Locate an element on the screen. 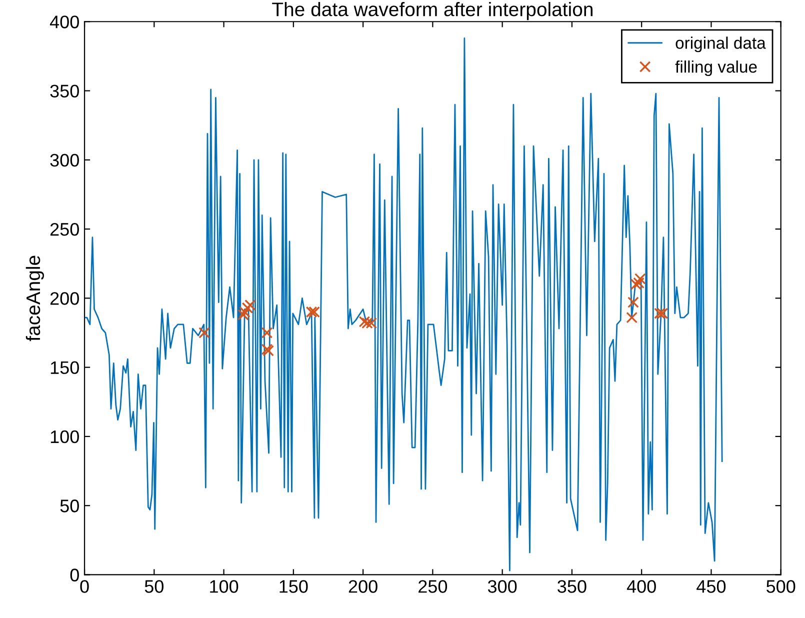  legend-label: filling value is located at coordinates (716, 68).